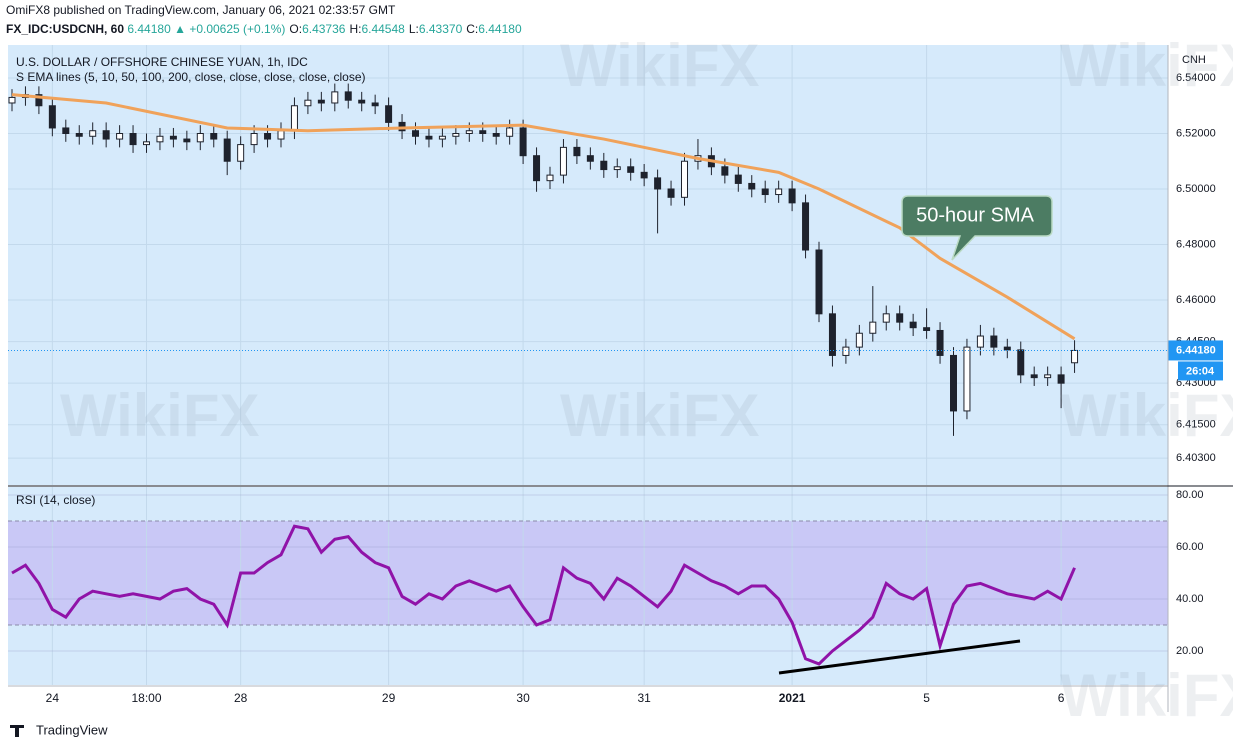  What do you see at coordinates (977, 228) in the screenshot?
I see `callout-box` at bounding box center [977, 228].